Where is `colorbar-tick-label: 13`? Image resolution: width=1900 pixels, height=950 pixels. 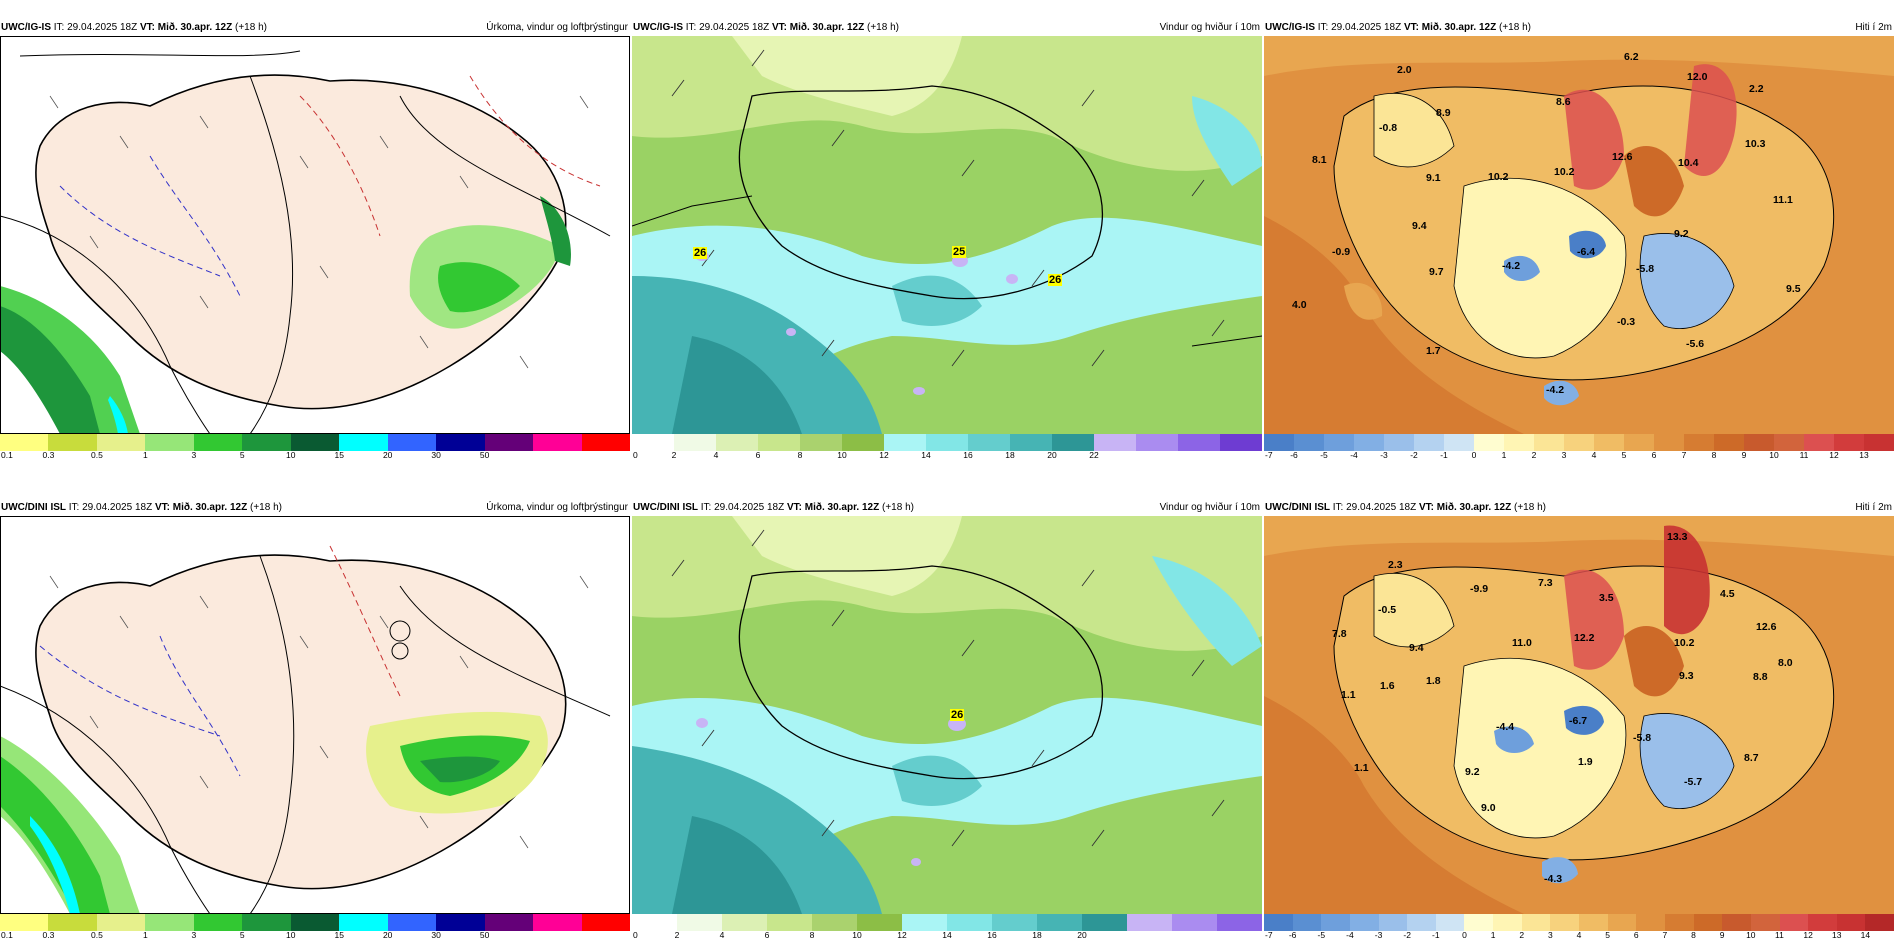
colorbar-tick-label: 13 is located at coordinates (1864, 455).